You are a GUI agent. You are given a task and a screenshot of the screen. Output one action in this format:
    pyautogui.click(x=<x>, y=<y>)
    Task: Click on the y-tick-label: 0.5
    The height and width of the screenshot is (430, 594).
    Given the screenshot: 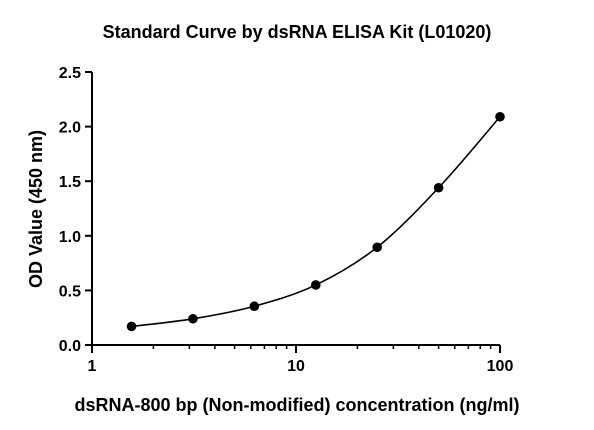 What is the action you would take?
    pyautogui.click(x=70, y=291)
    